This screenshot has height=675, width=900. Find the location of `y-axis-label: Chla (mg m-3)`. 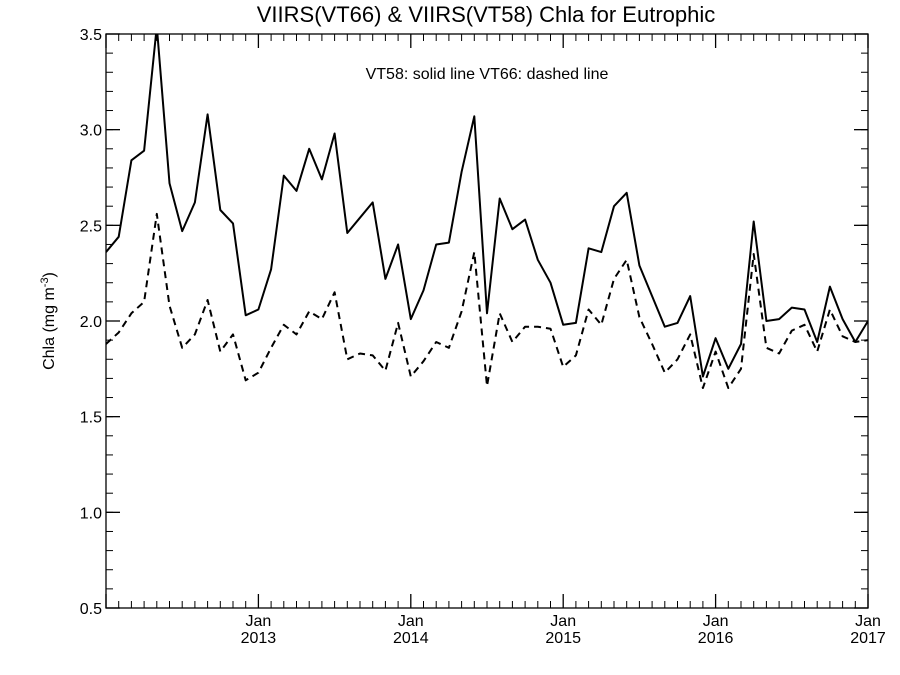

y-axis-label: Chla (mg m-3) is located at coordinates (48, 321).